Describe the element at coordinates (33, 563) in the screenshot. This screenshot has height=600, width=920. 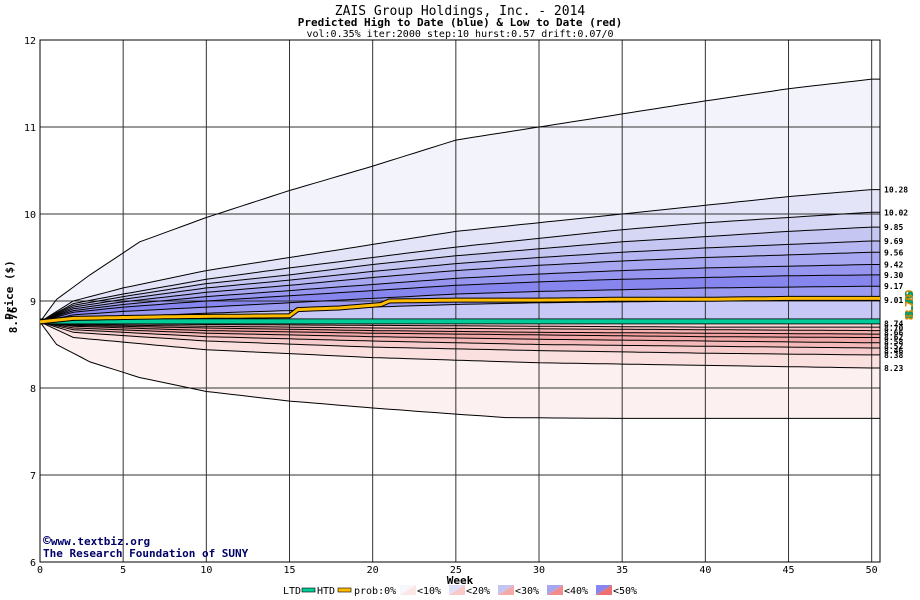
I see `y-tick-label: 6` at that location.